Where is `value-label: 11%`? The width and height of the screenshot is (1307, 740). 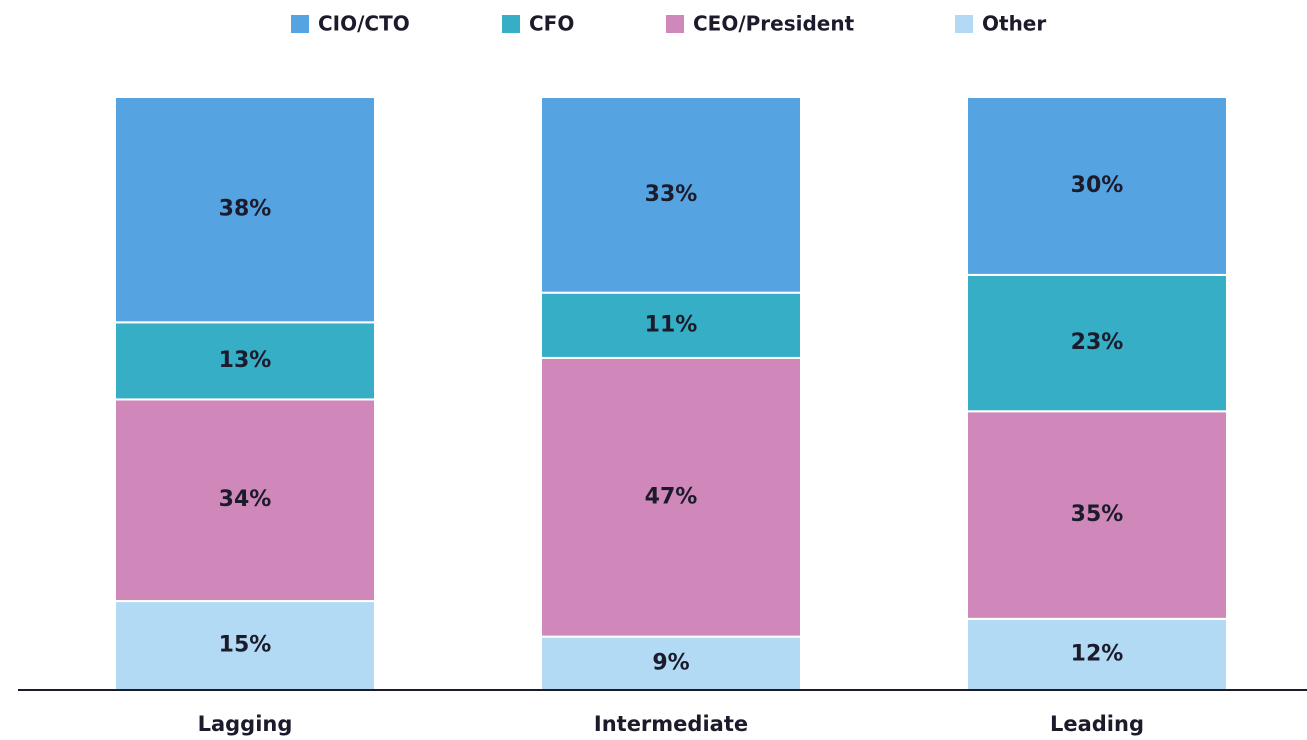 value-label: 11% is located at coordinates (671, 324).